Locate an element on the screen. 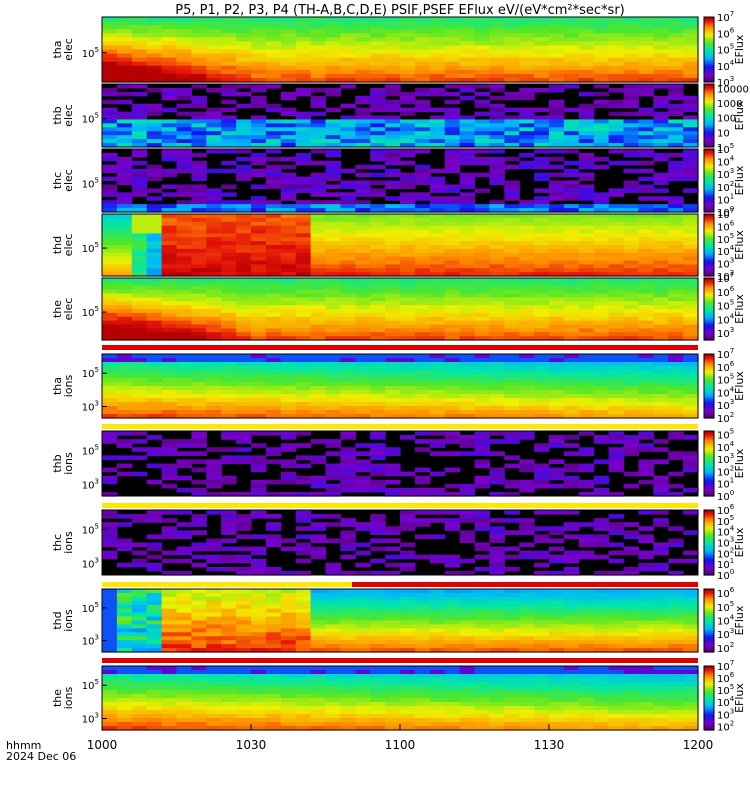 This screenshot has width=750, height=804. y-label: thdelec is located at coordinates (63, 245).